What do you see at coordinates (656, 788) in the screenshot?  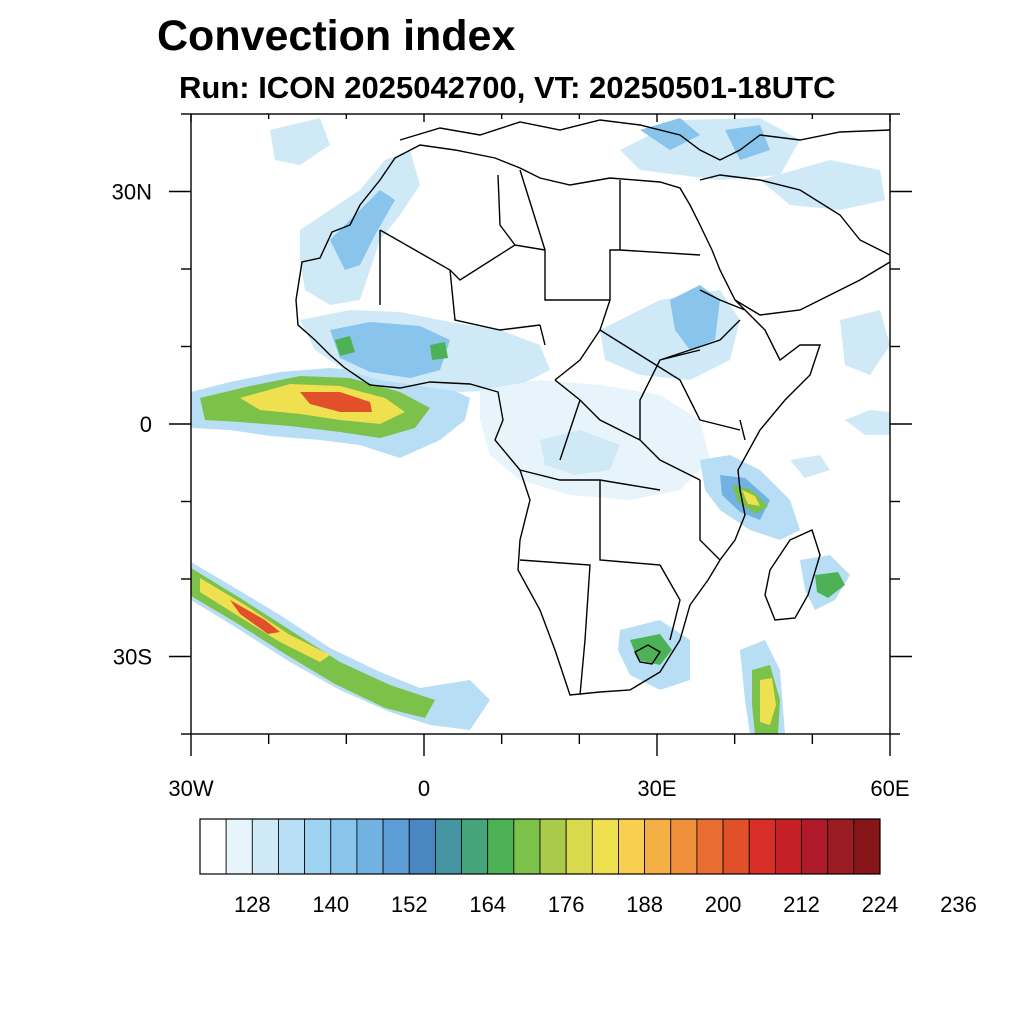 I see `lon-tick-label: 30E` at bounding box center [656, 788].